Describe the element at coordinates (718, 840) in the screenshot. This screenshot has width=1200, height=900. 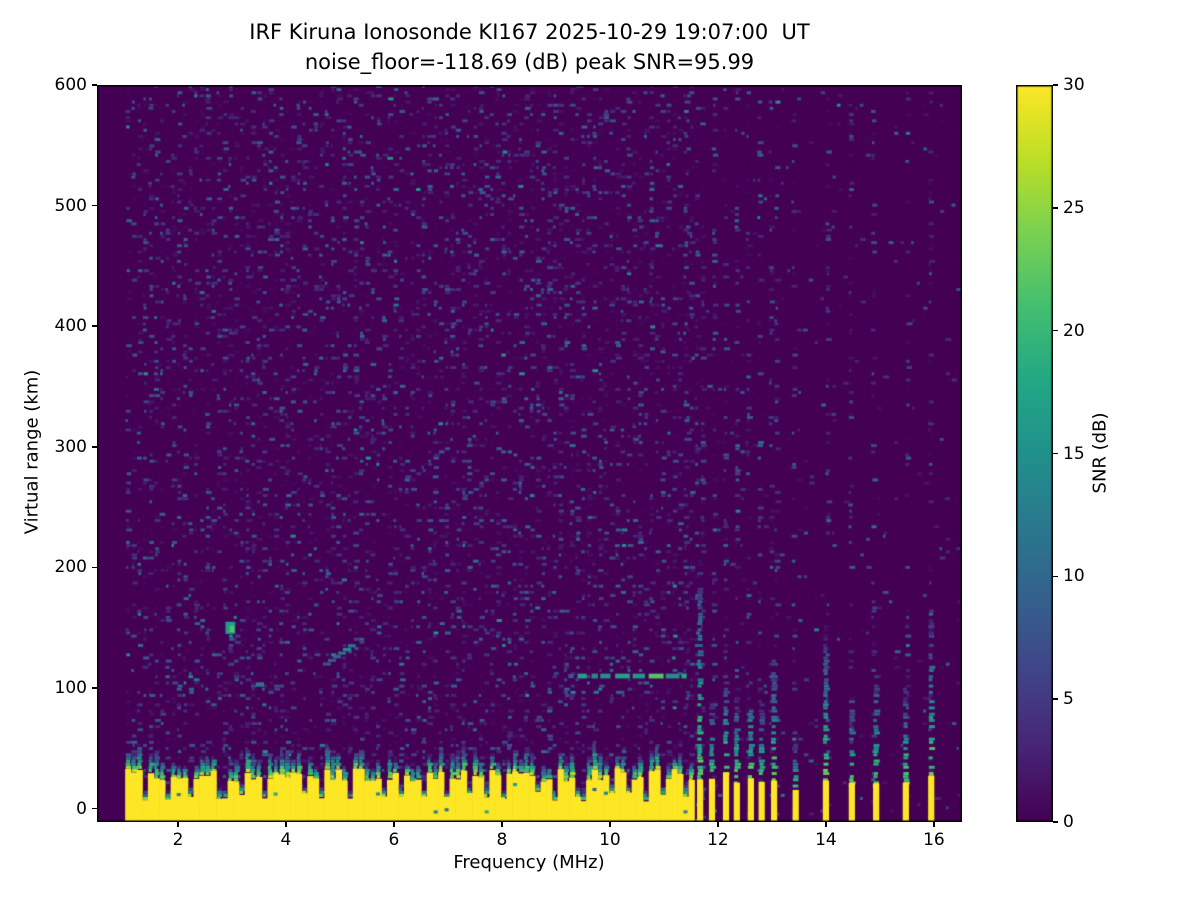
I see `x-tick-label: 12` at that location.